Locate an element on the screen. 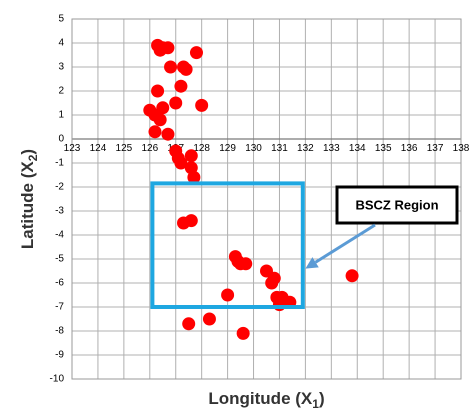 This screenshot has width=475, height=416. x-tick-label: 128 is located at coordinates (201, 148).